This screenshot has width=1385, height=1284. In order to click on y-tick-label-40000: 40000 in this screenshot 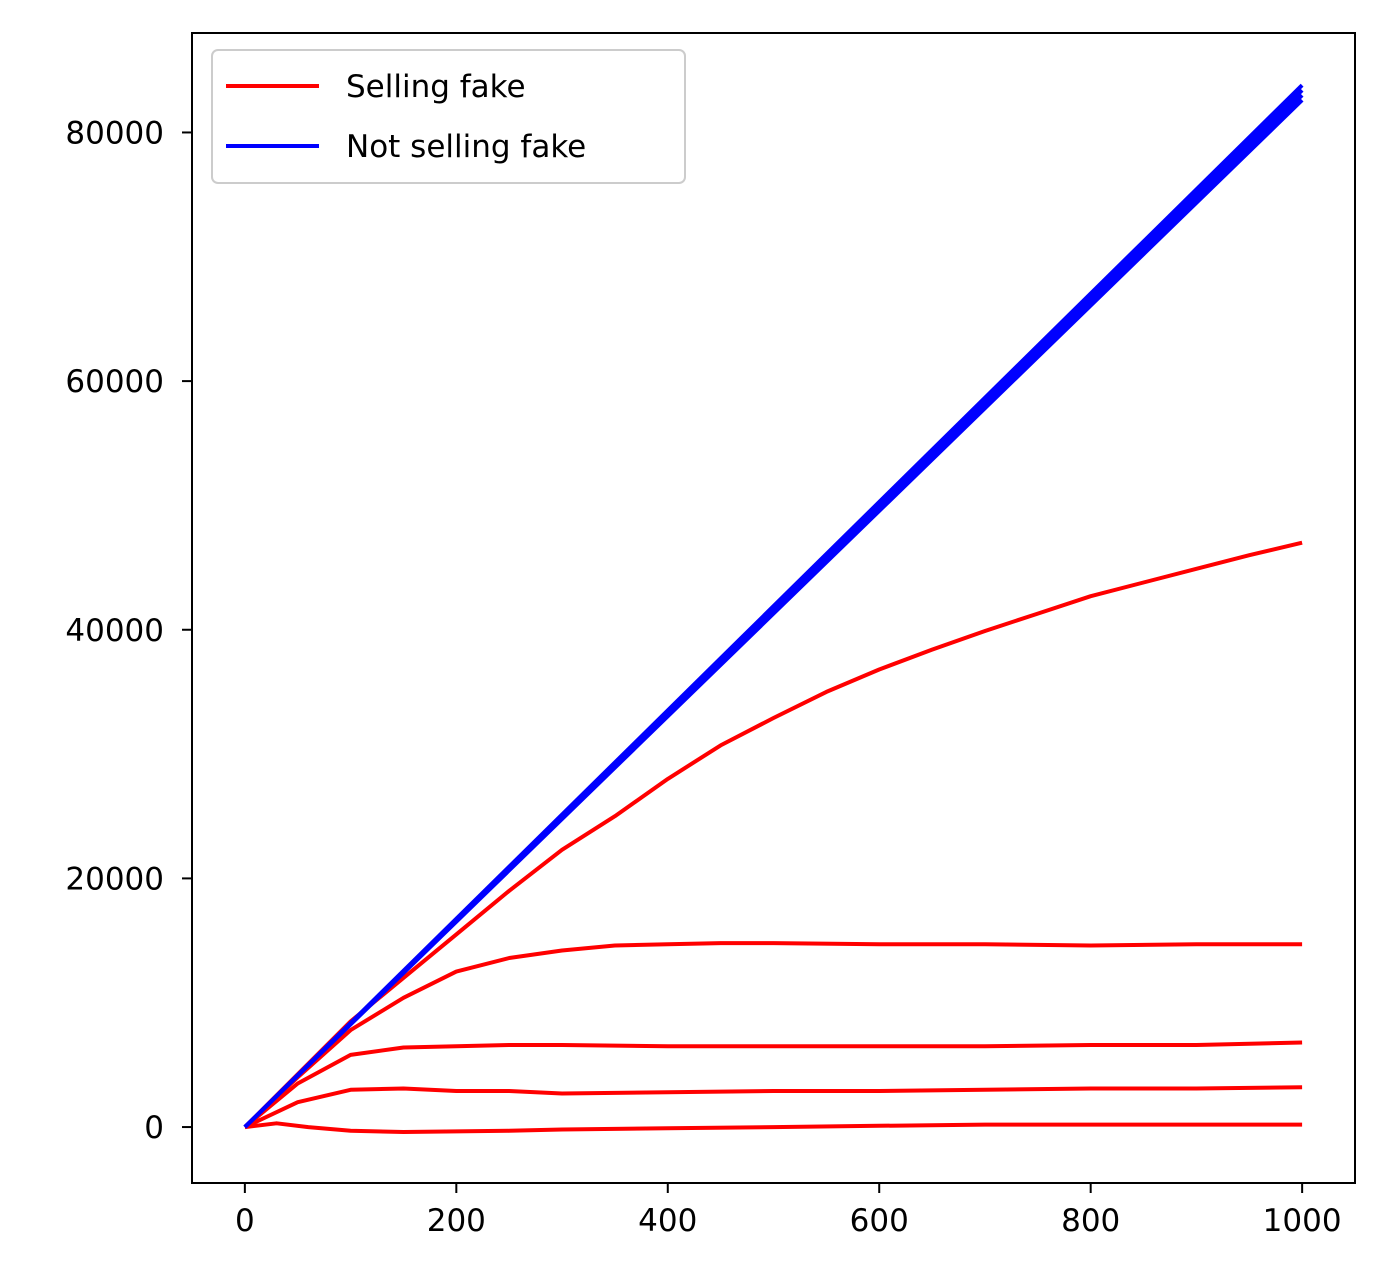, I will do `click(114, 631)`.